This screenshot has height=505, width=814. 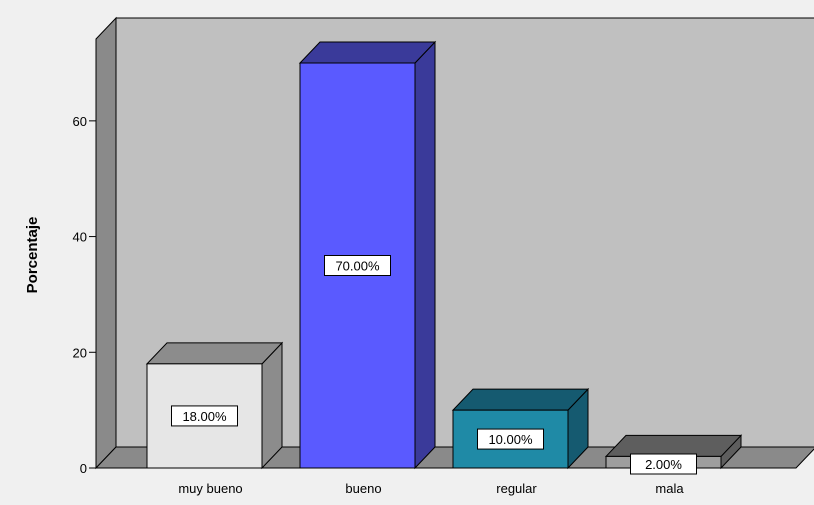 I want to click on y-tick-label: 60, so click(x=80, y=121).